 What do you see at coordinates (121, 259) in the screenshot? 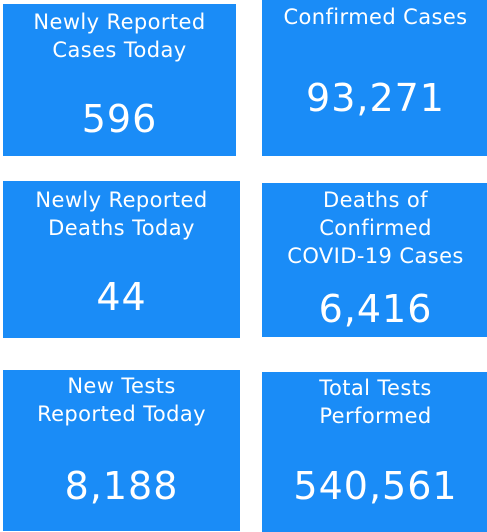
I see `stat-tile-newly-reported-deaths: Newly Reported Deaths Today 44` at bounding box center [121, 259].